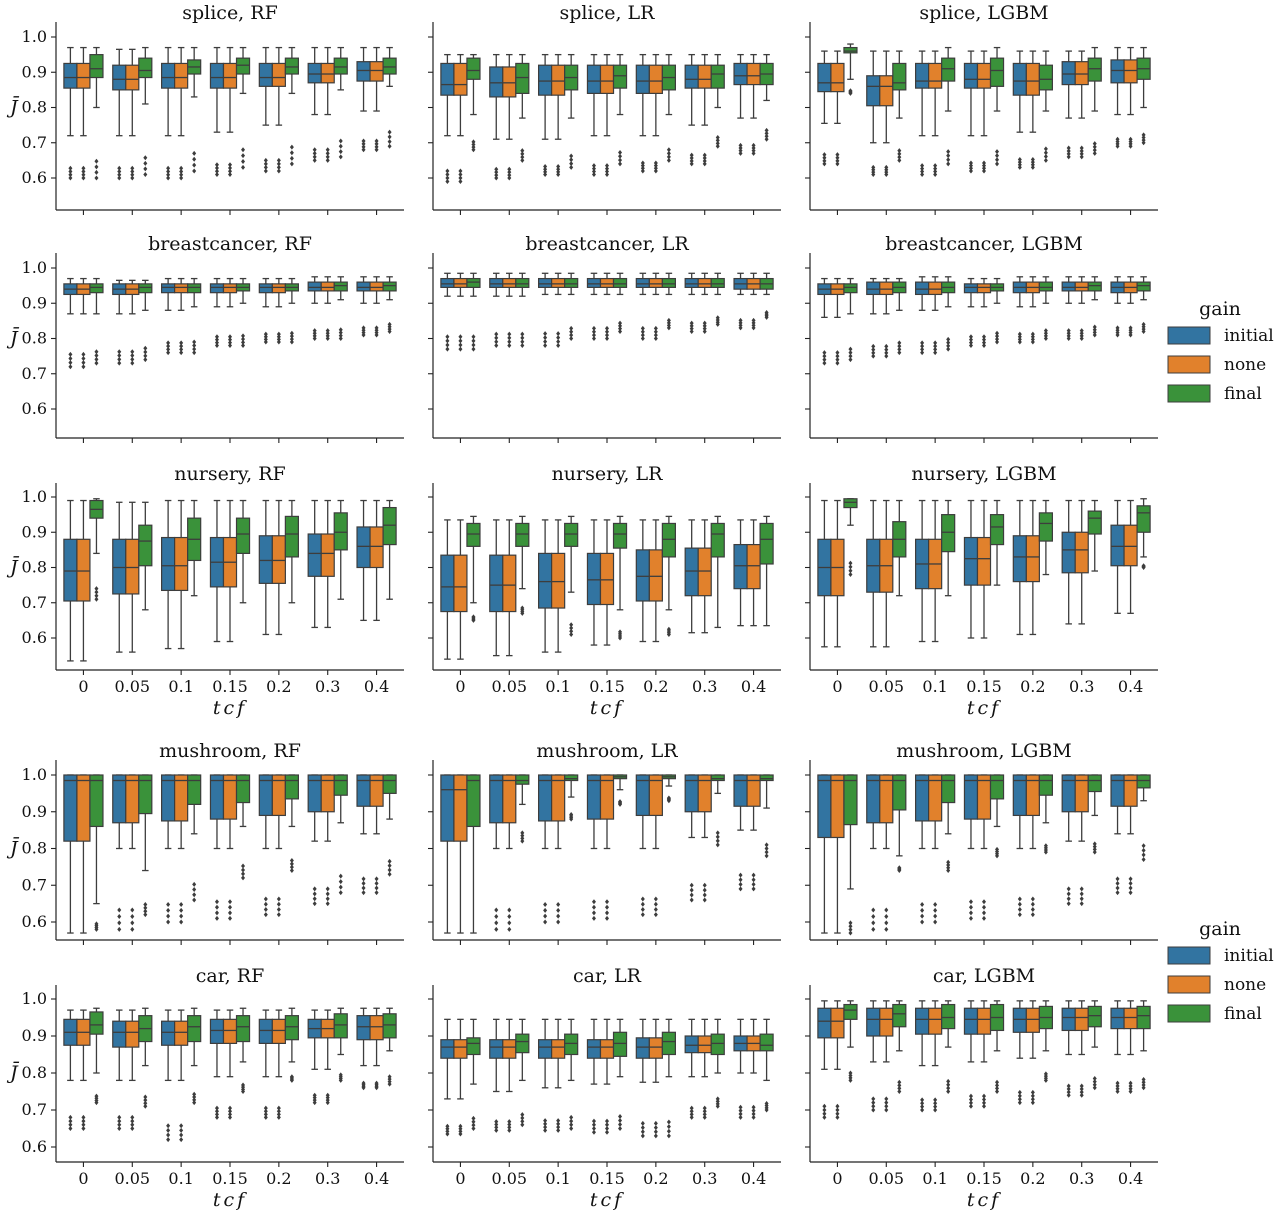  What do you see at coordinates (314, 564) in the screenshot?
I see `box-initial` at bounding box center [314, 564].